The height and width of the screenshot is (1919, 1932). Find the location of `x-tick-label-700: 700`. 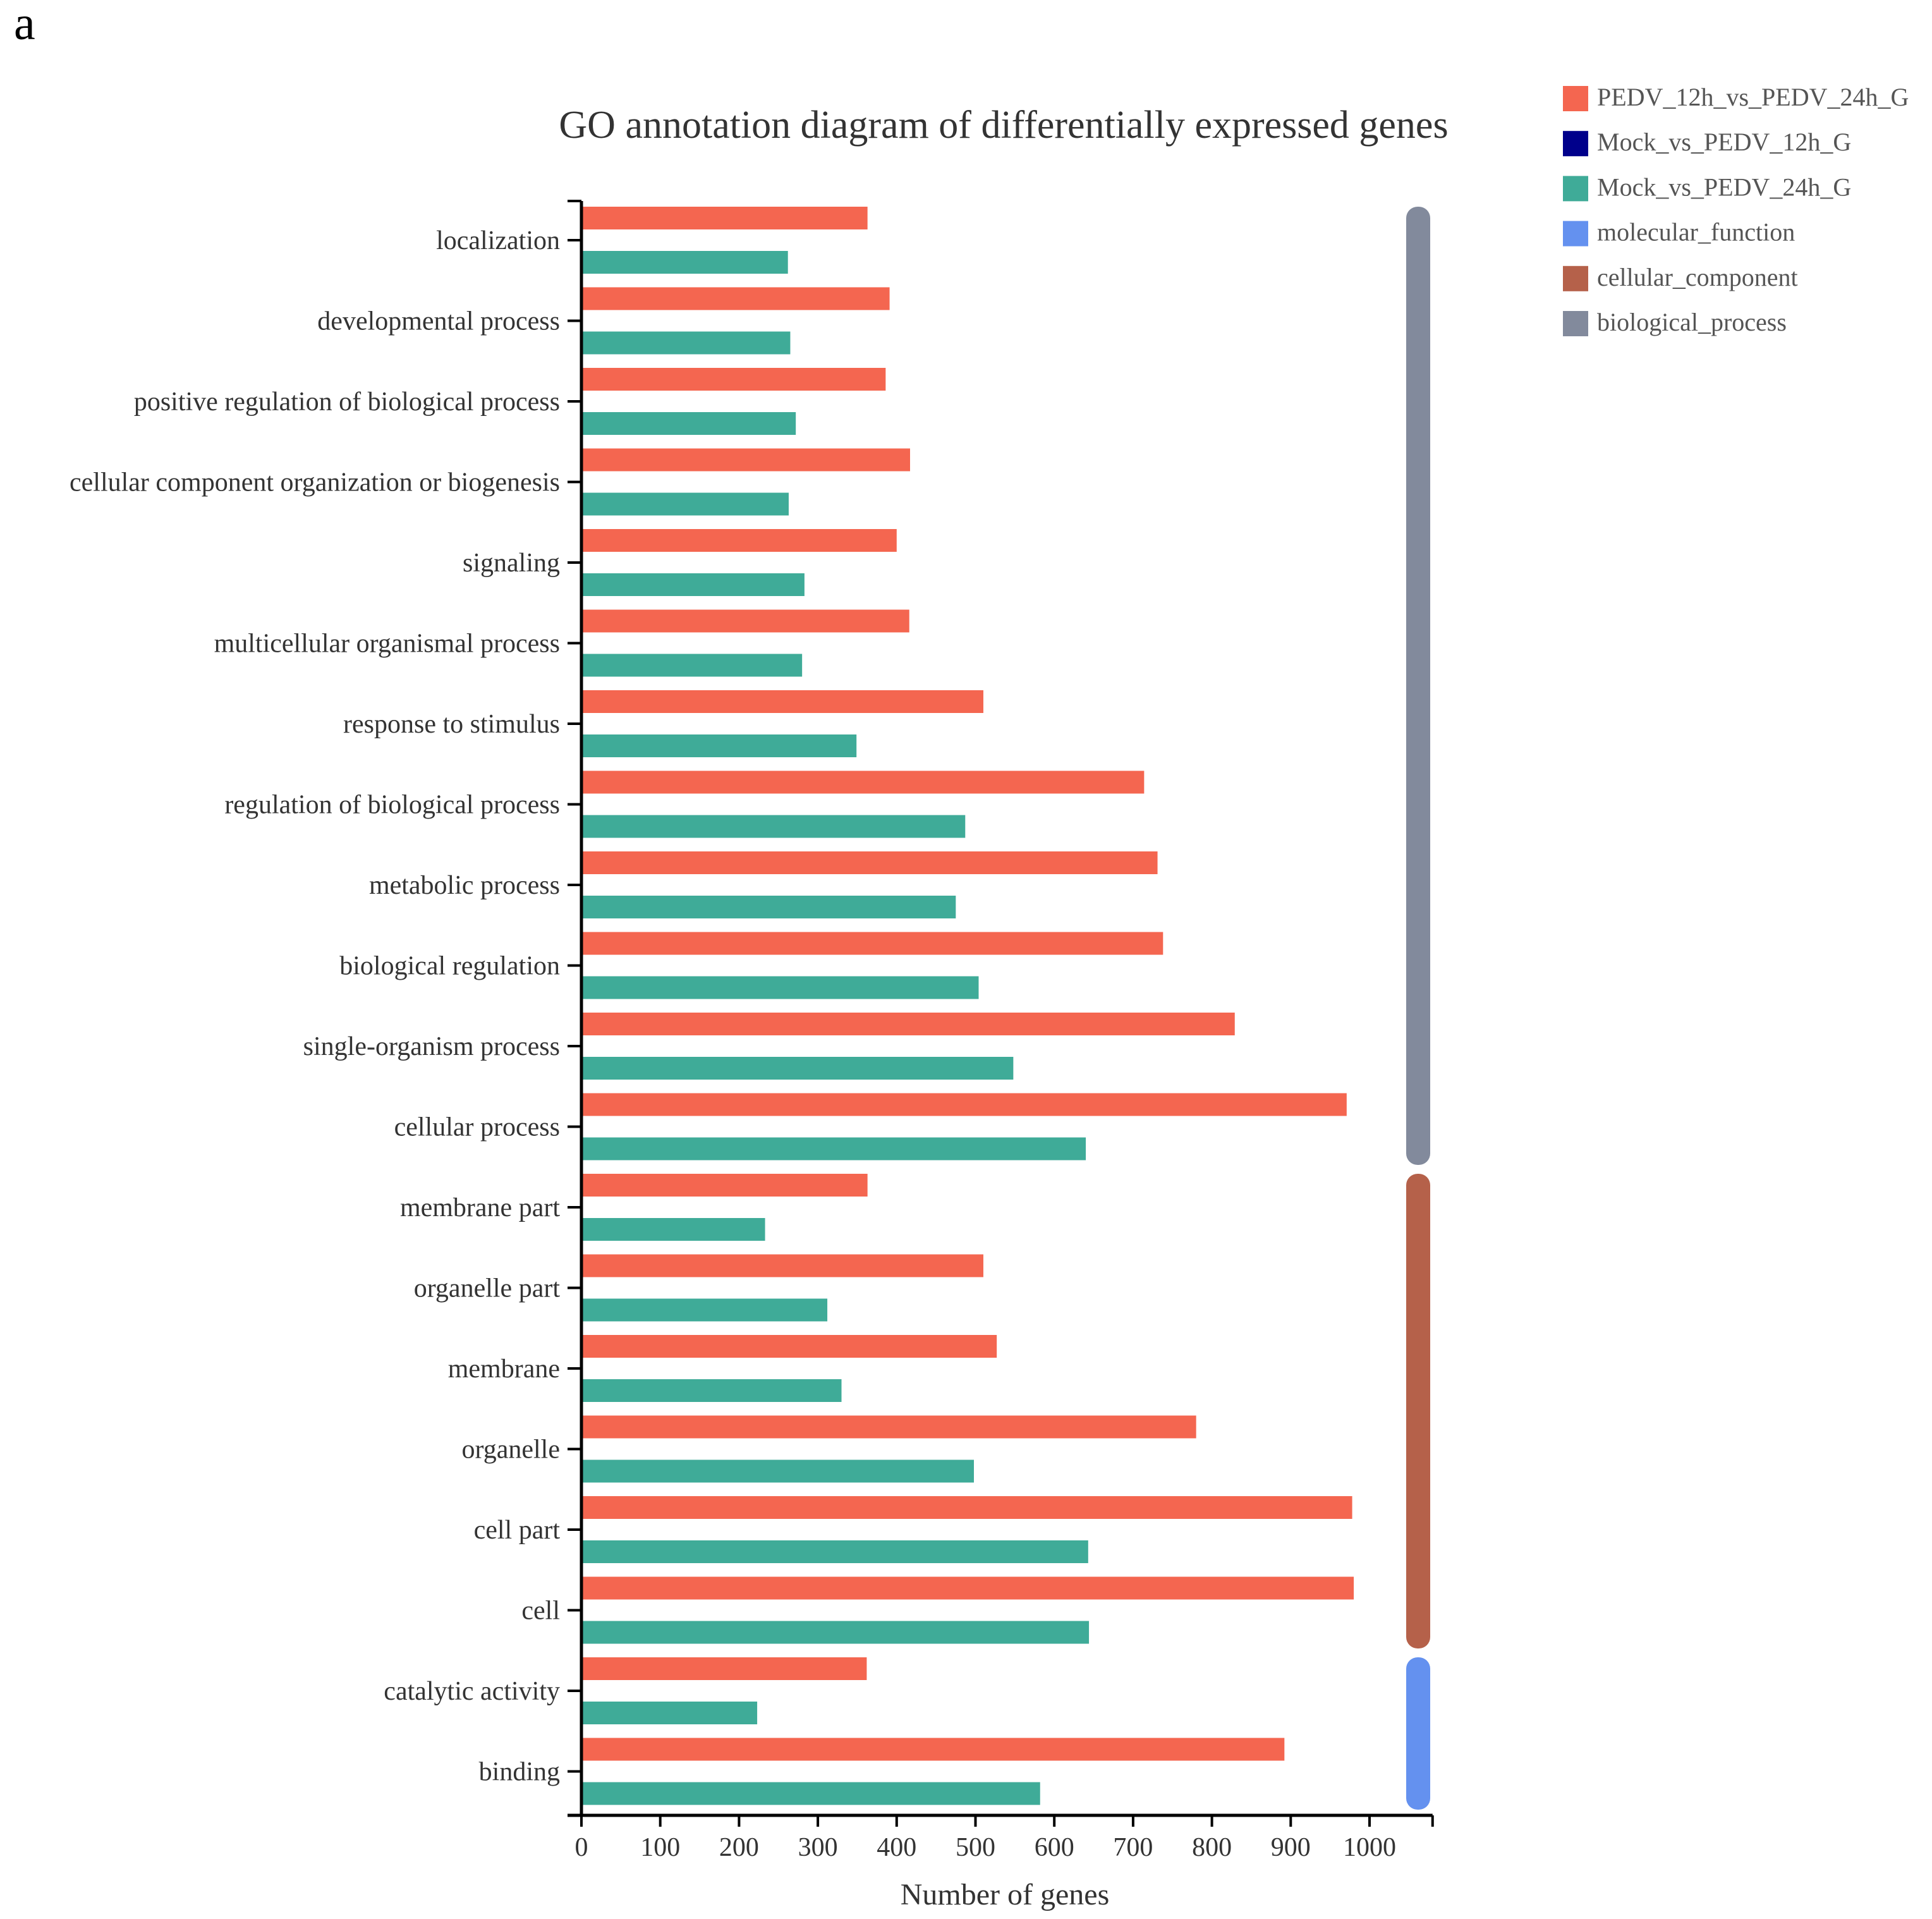

x-tick-label-700: 700 is located at coordinates (1133, 1847).